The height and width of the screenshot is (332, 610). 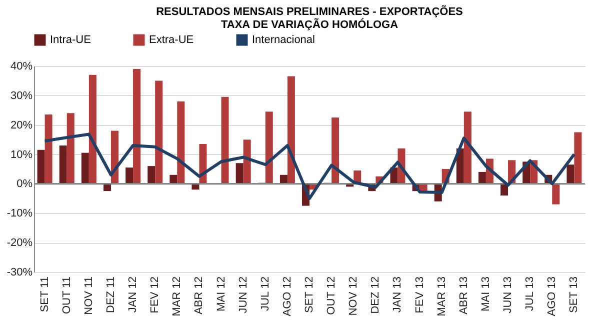 I want to click on chart-title: RESULTADOS MENSAIS PRELIMINARES - EXPORTAÇÕES, so click(x=309, y=11).